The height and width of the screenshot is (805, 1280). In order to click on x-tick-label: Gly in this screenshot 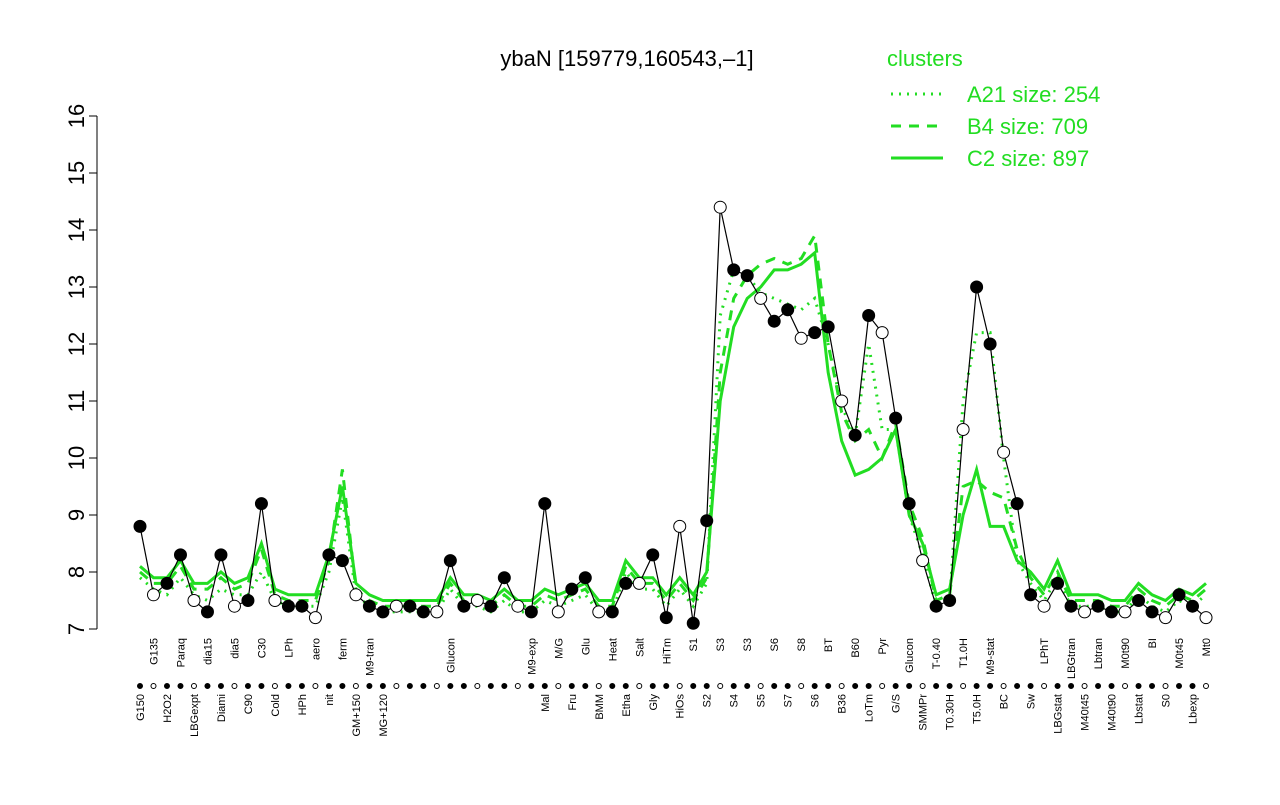, I will do `click(654, 702)`.